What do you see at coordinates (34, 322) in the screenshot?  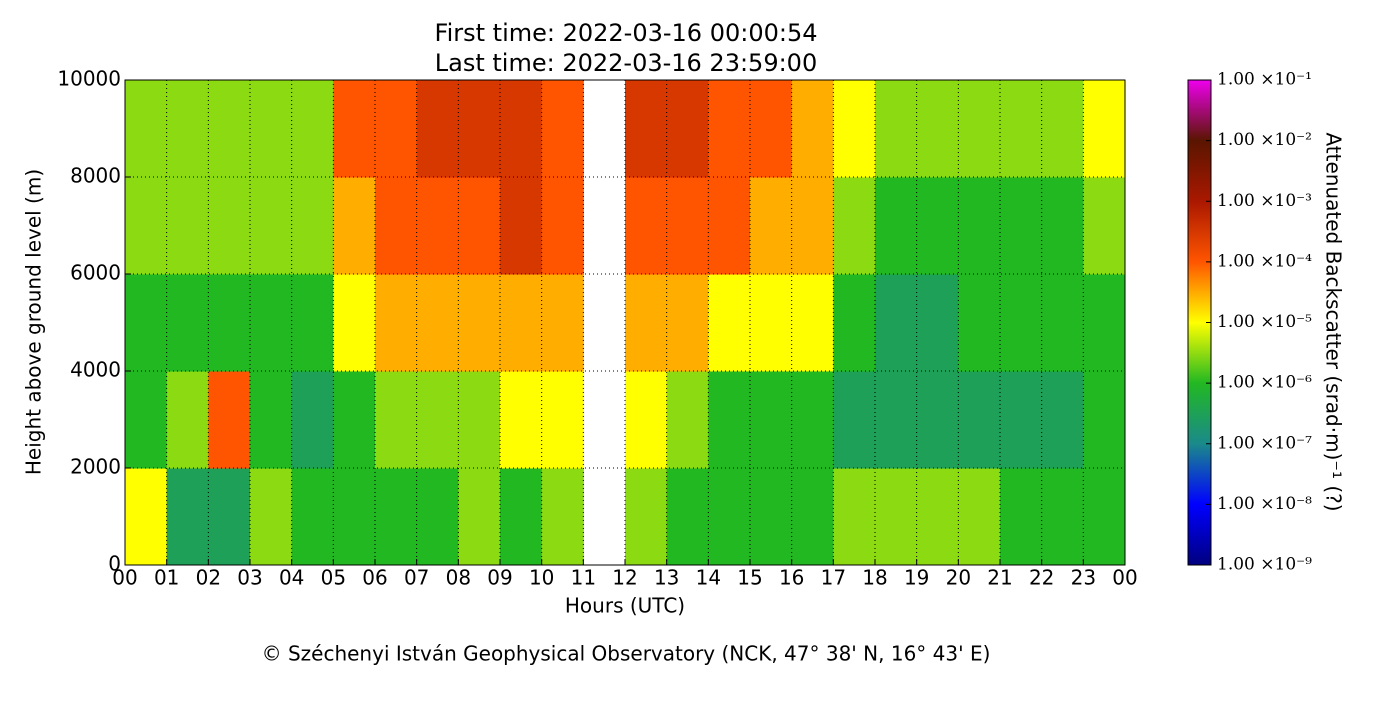 I see `y-axis-label: Height above ground level (m)` at bounding box center [34, 322].